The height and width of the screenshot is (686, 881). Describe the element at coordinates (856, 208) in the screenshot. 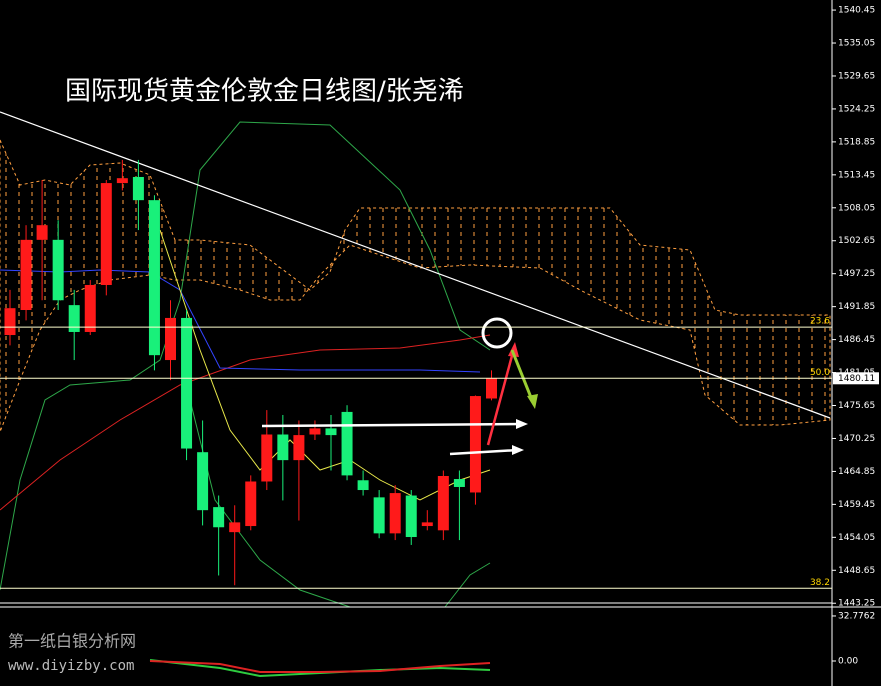

I see `y-tick-label: 1508.05` at that location.